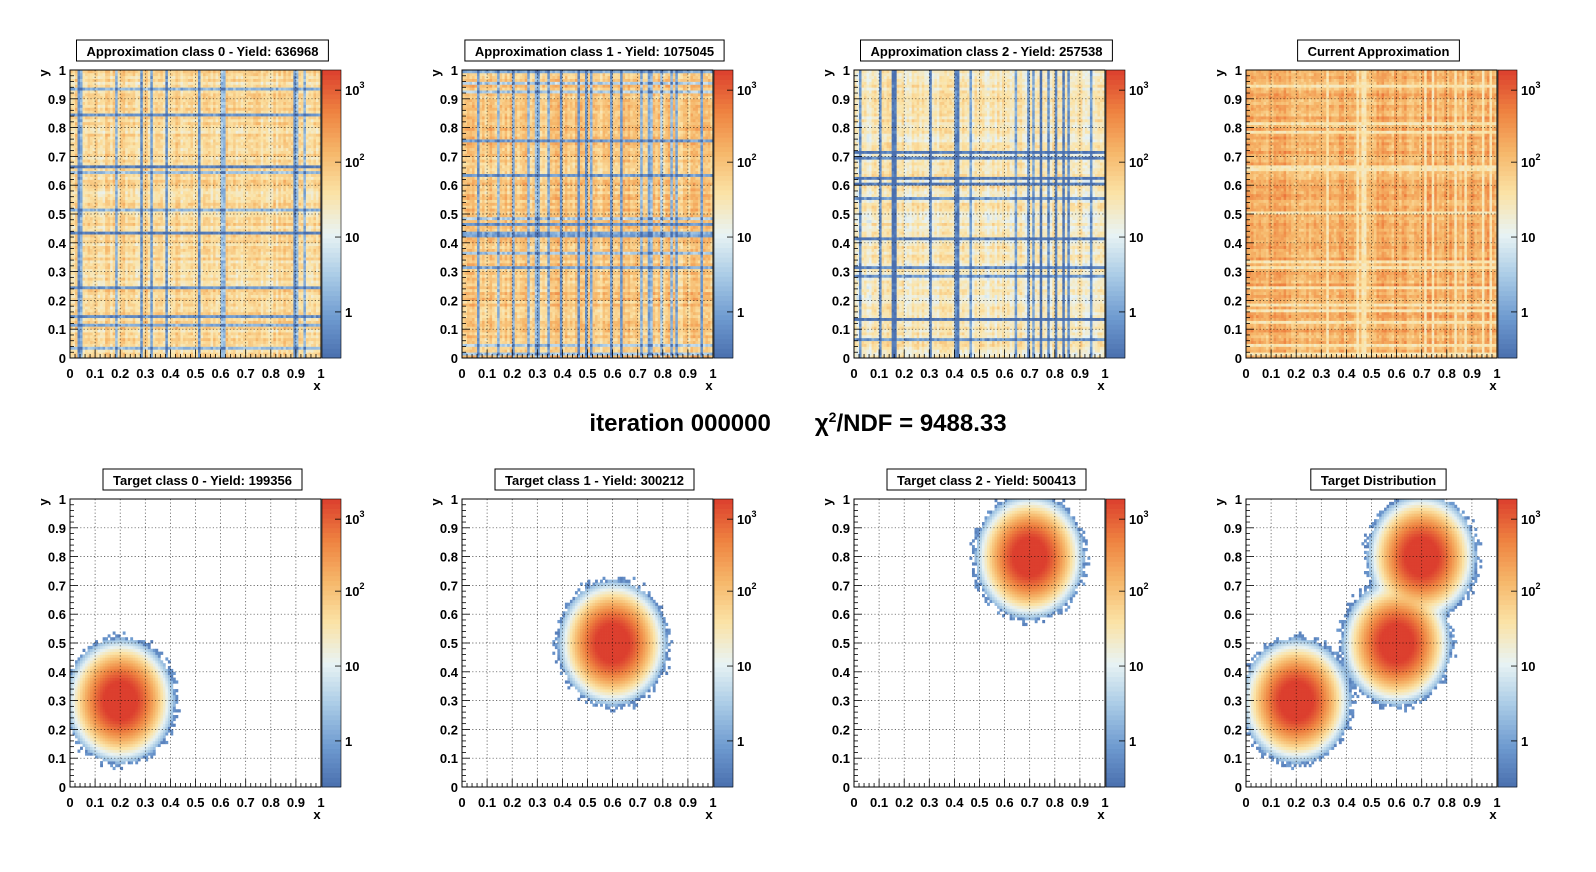 This screenshot has width=1596, height=872. Describe the element at coordinates (1379, 51) in the screenshot. I see `panel-title: Current Approximation` at that location.